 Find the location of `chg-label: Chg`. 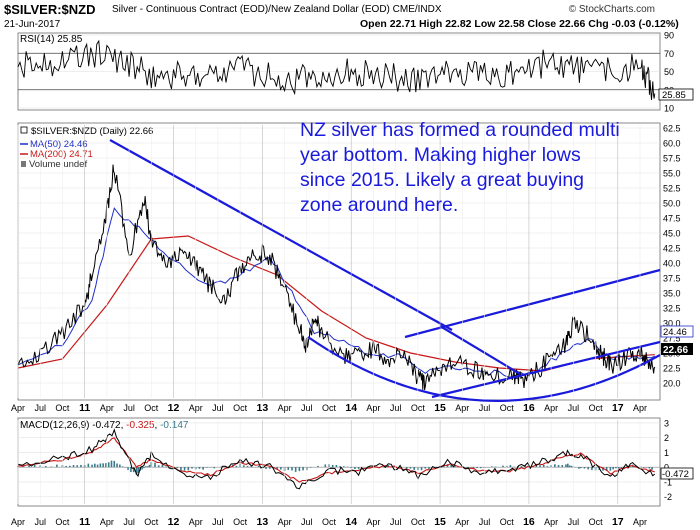

chg-label: Chg is located at coordinates (598, 24).